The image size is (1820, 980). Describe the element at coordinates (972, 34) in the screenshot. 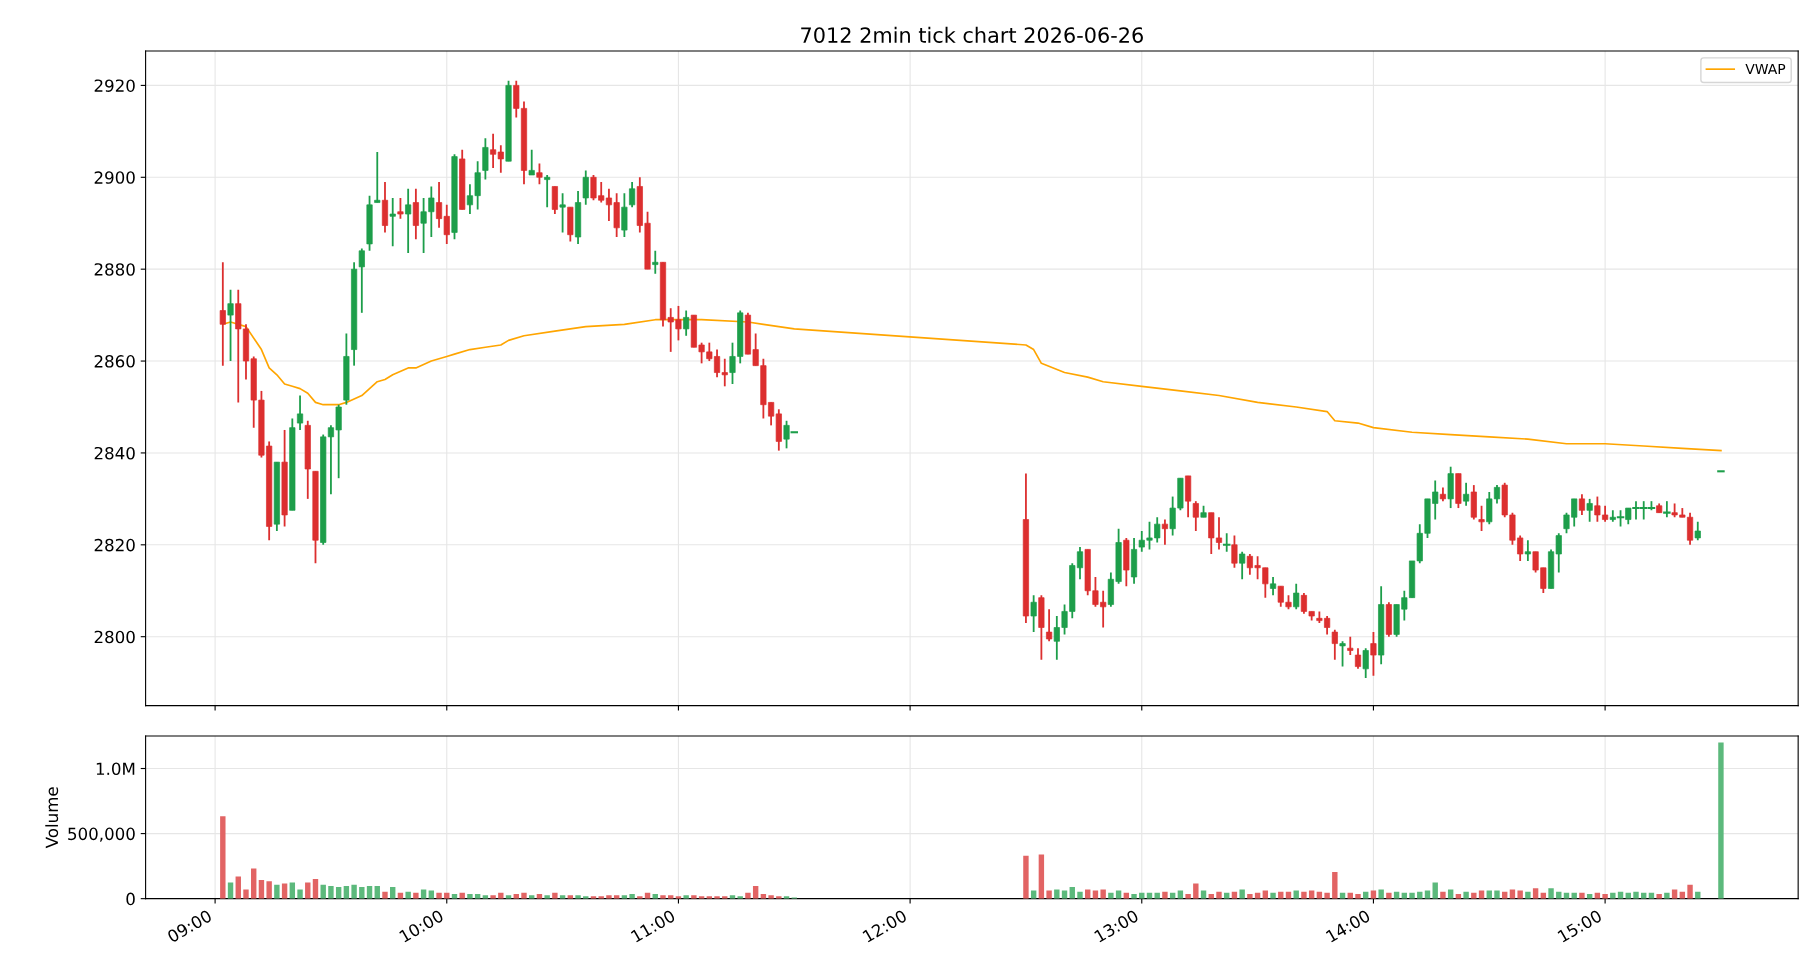

I see `chart-title: 7012 2min tick chart 2026-06-26` at that location.